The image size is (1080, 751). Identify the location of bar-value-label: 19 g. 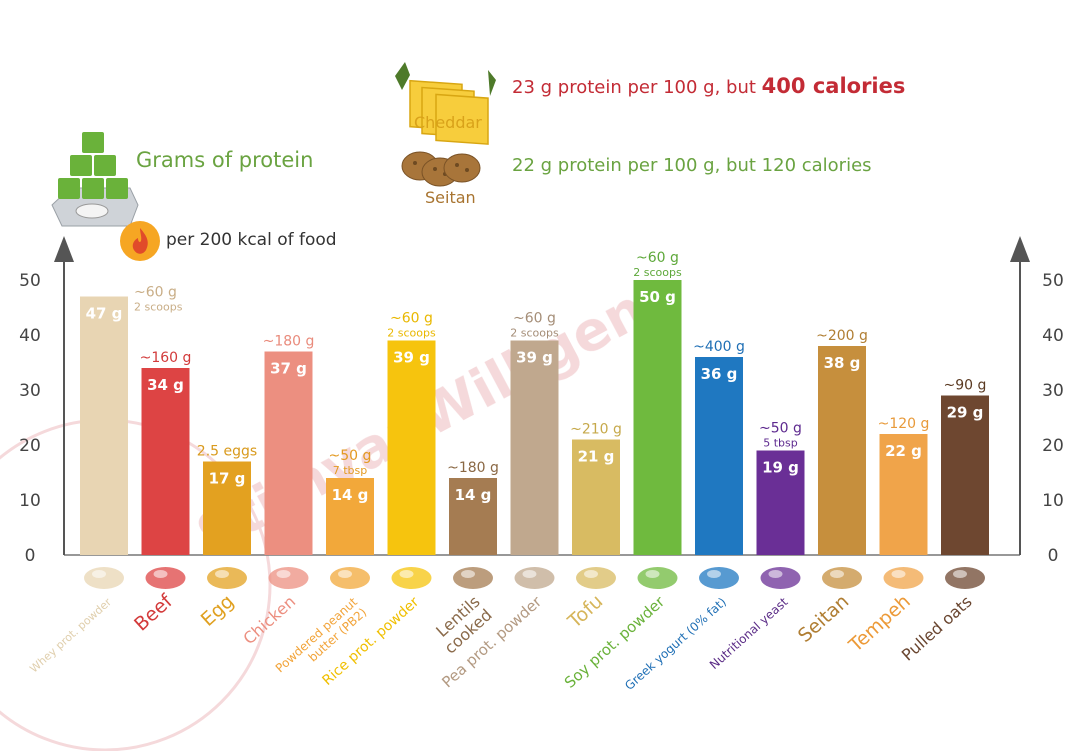
(780, 468).